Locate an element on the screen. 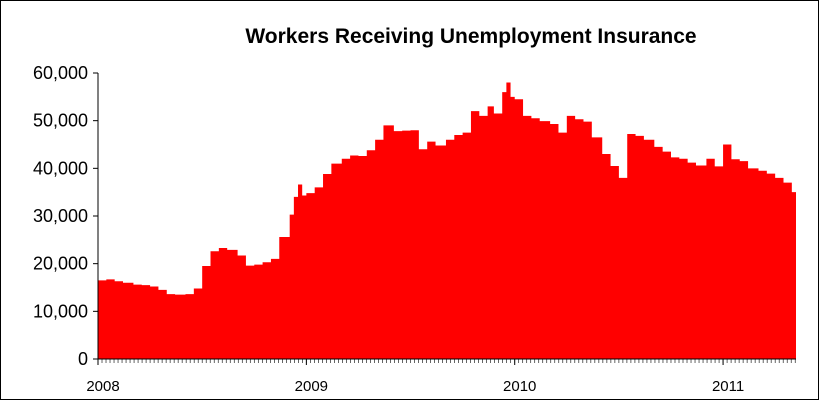 This screenshot has height=401, width=819. x-tick-label: 2009 is located at coordinates (311, 386).